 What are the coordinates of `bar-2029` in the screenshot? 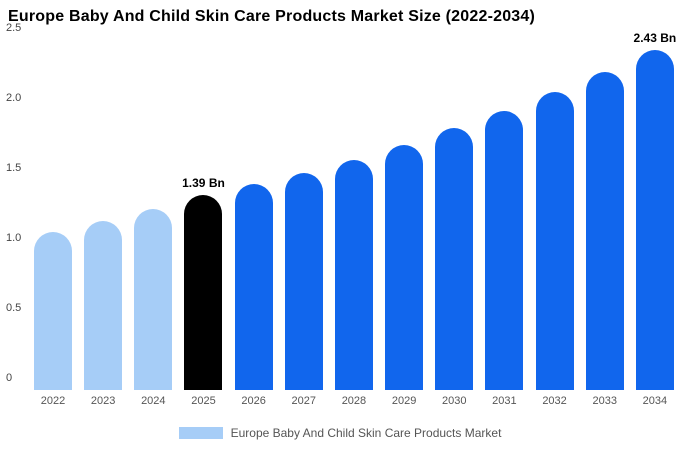 It's located at (404, 267).